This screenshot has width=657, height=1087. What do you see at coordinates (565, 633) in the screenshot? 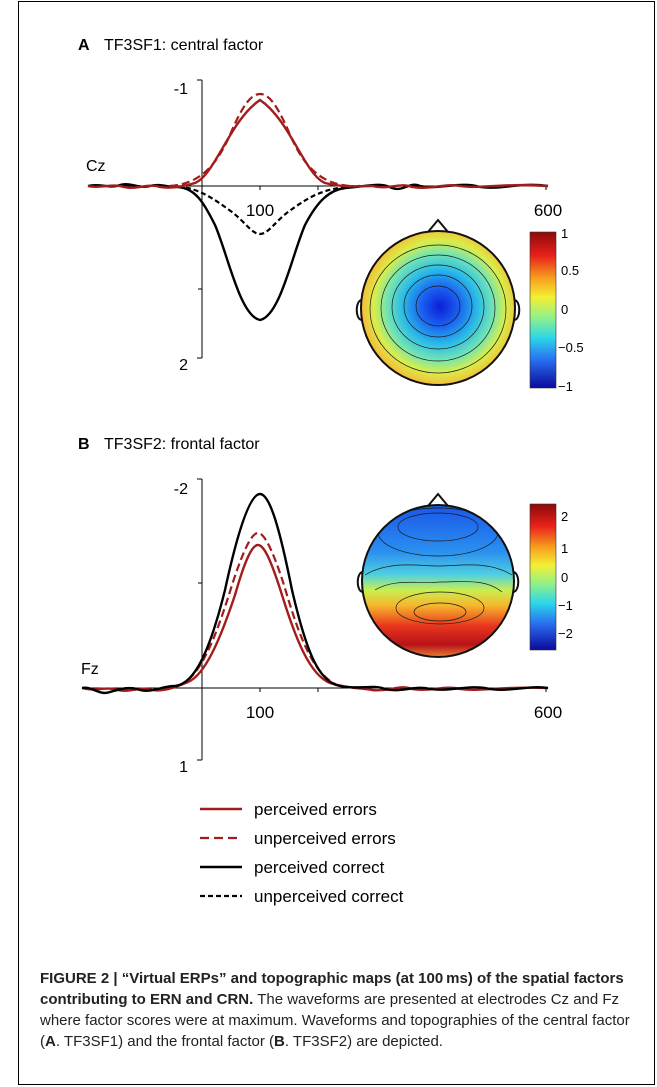
I see `panel-b-cbar-tick-4: −2` at bounding box center [565, 633].